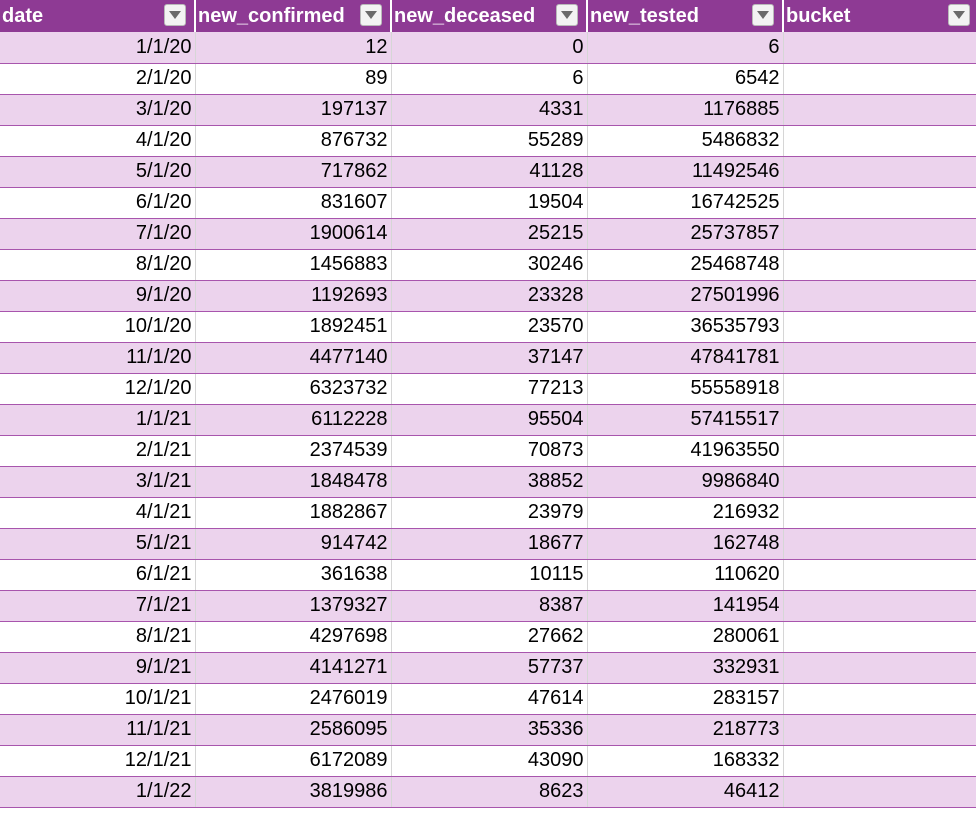 Image resolution: width=976 pixels, height=830 pixels. I want to click on column-header-new-tested: new_tested, so click(685, 16).